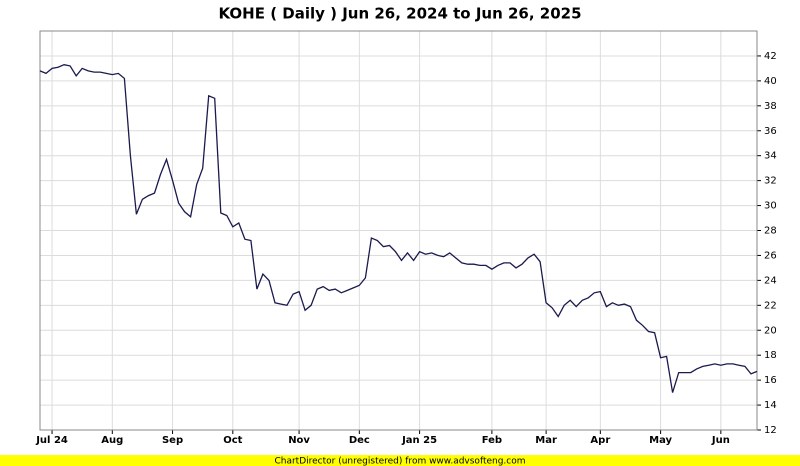  What do you see at coordinates (770, 355) in the screenshot?
I see `y-tick-label: 18` at bounding box center [770, 355].